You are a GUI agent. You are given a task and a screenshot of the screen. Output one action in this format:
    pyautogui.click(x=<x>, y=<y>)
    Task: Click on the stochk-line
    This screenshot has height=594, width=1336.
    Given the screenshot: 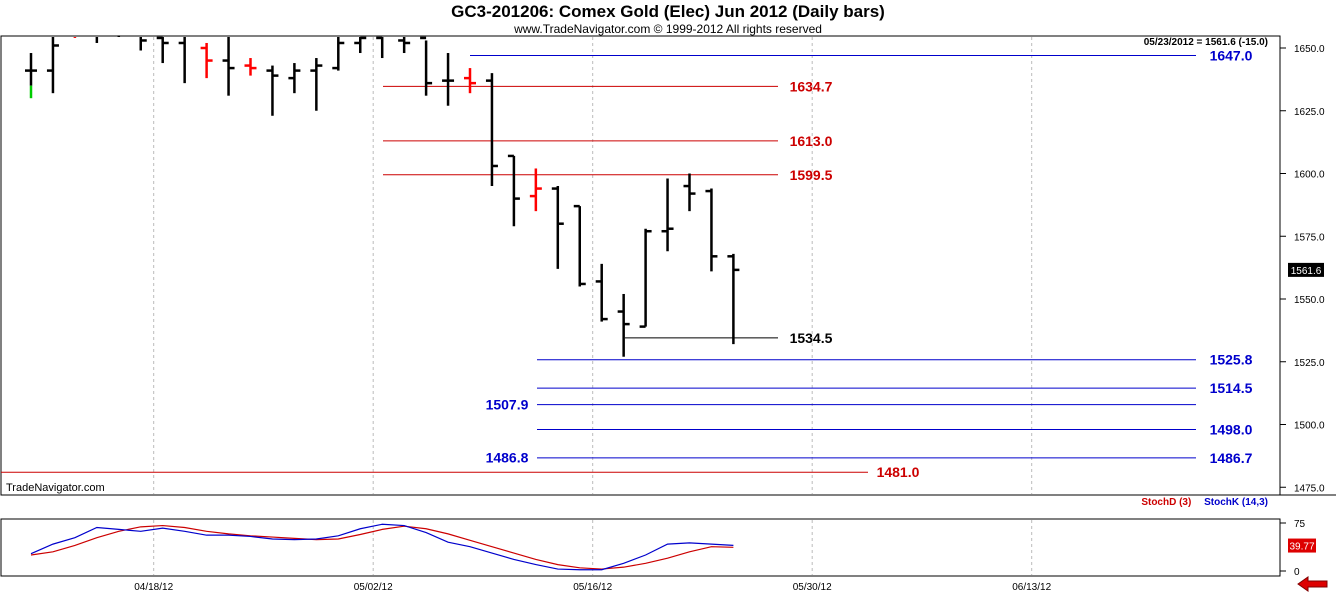 What is the action you would take?
    pyautogui.click(x=382, y=547)
    